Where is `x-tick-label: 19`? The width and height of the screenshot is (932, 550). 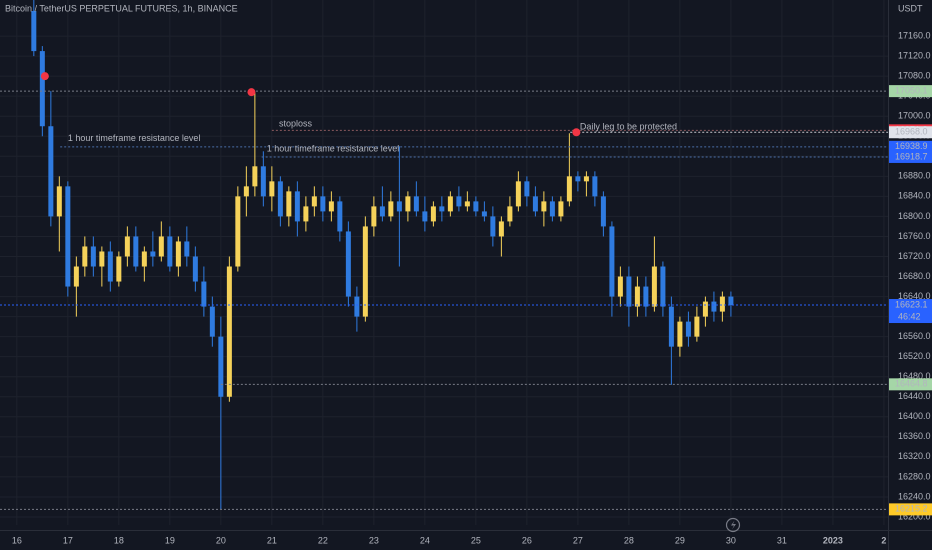 x-tick-label: 19 is located at coordinates (170, 540).